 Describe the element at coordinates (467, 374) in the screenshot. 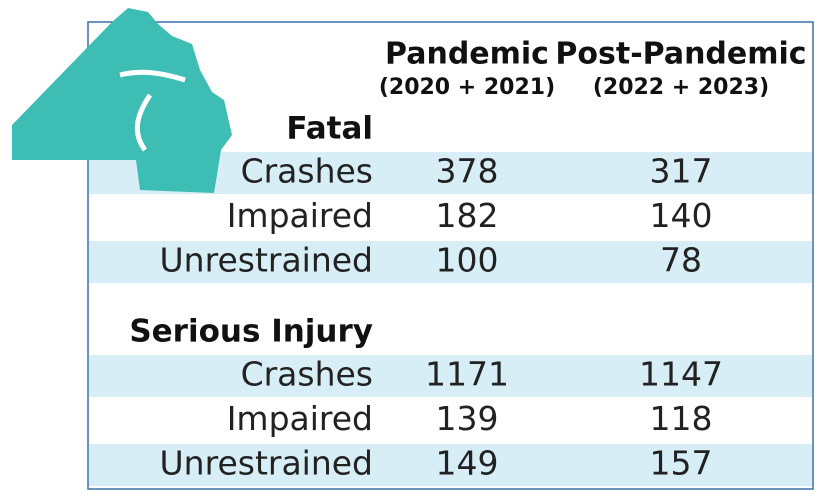

I see `cell-value: 1171` at that location.